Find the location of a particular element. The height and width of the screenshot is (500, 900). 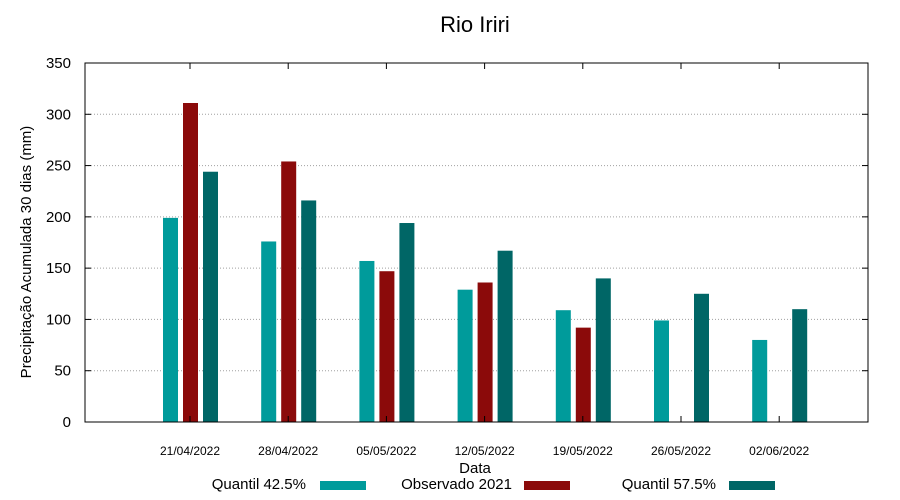

x-tick-label: 21/04/2022 is located at coordinates (190, 451).